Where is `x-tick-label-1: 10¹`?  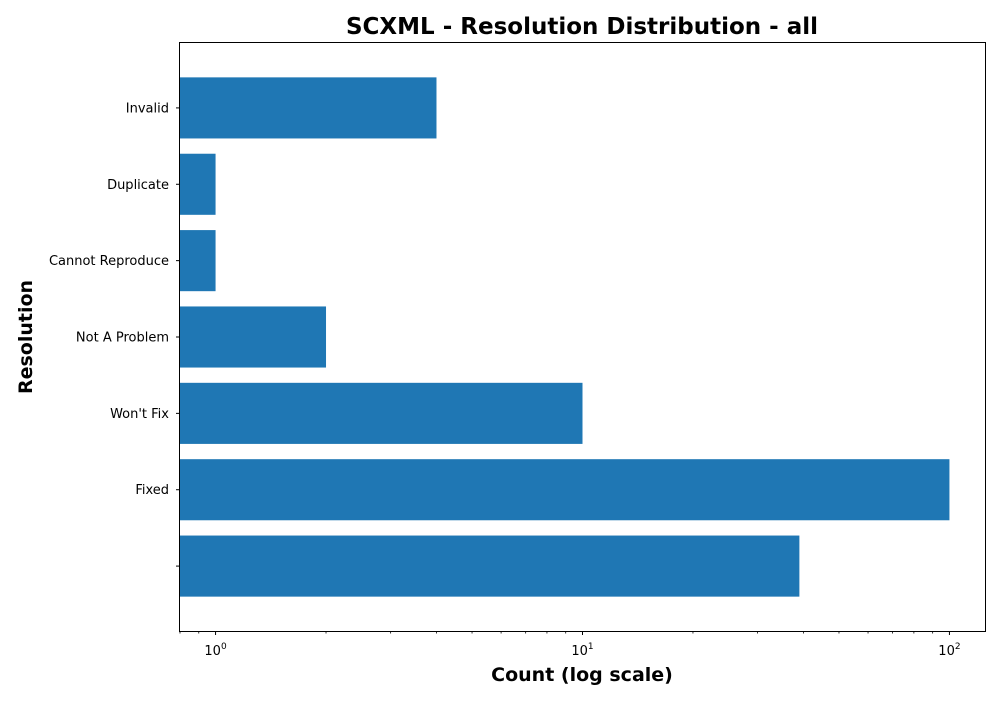 x-tick-label-1: 10¹ is located at coordinates (582, 650).